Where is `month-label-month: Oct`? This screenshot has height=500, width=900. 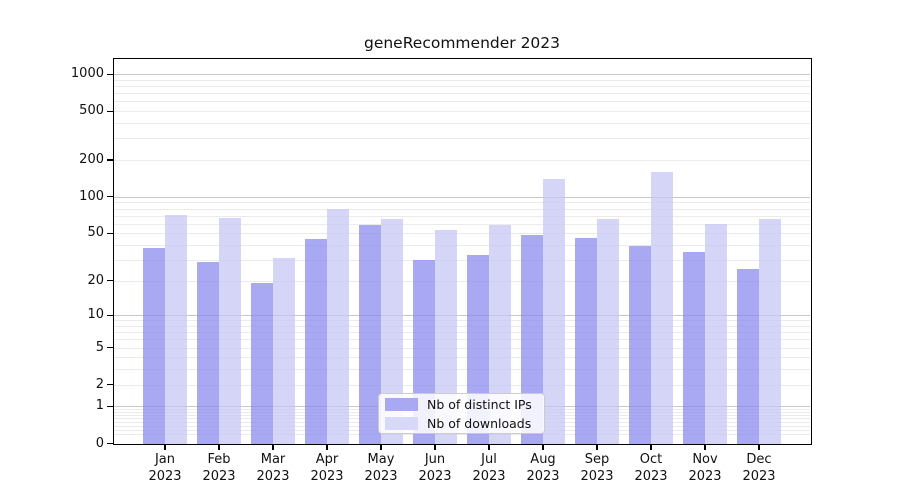 month-label-month: Oct is located at coordinates (651, 459).